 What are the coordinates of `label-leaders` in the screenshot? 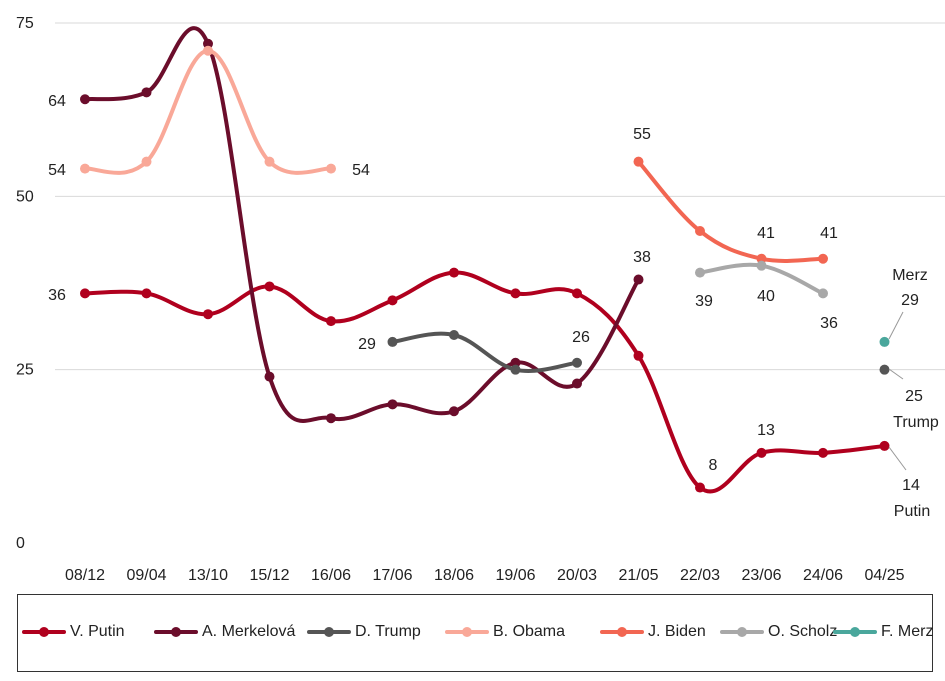 It's located at (897, 391).